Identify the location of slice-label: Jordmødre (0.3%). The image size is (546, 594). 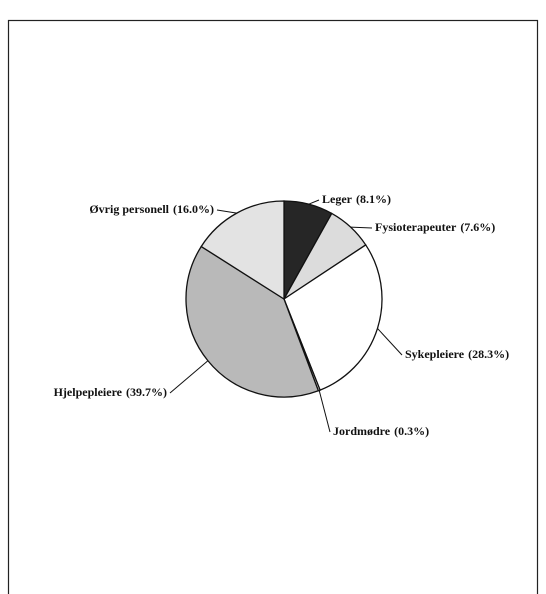
(381, 431).